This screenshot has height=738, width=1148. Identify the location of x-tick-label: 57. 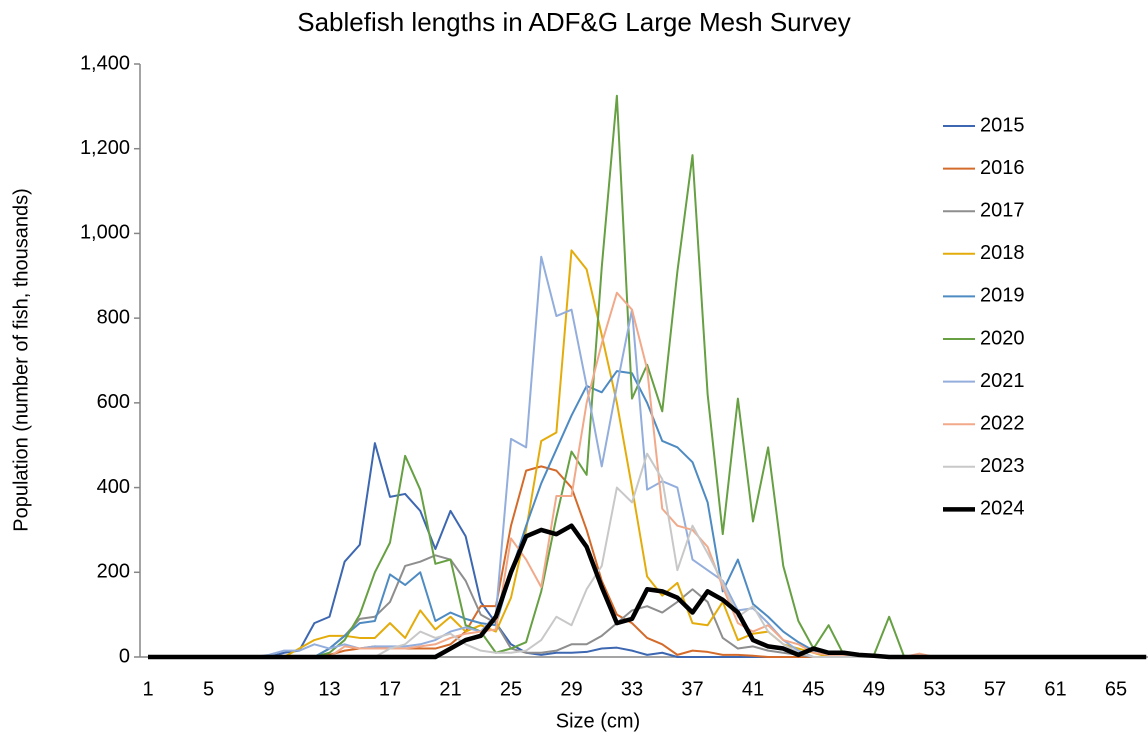
(995, 689).